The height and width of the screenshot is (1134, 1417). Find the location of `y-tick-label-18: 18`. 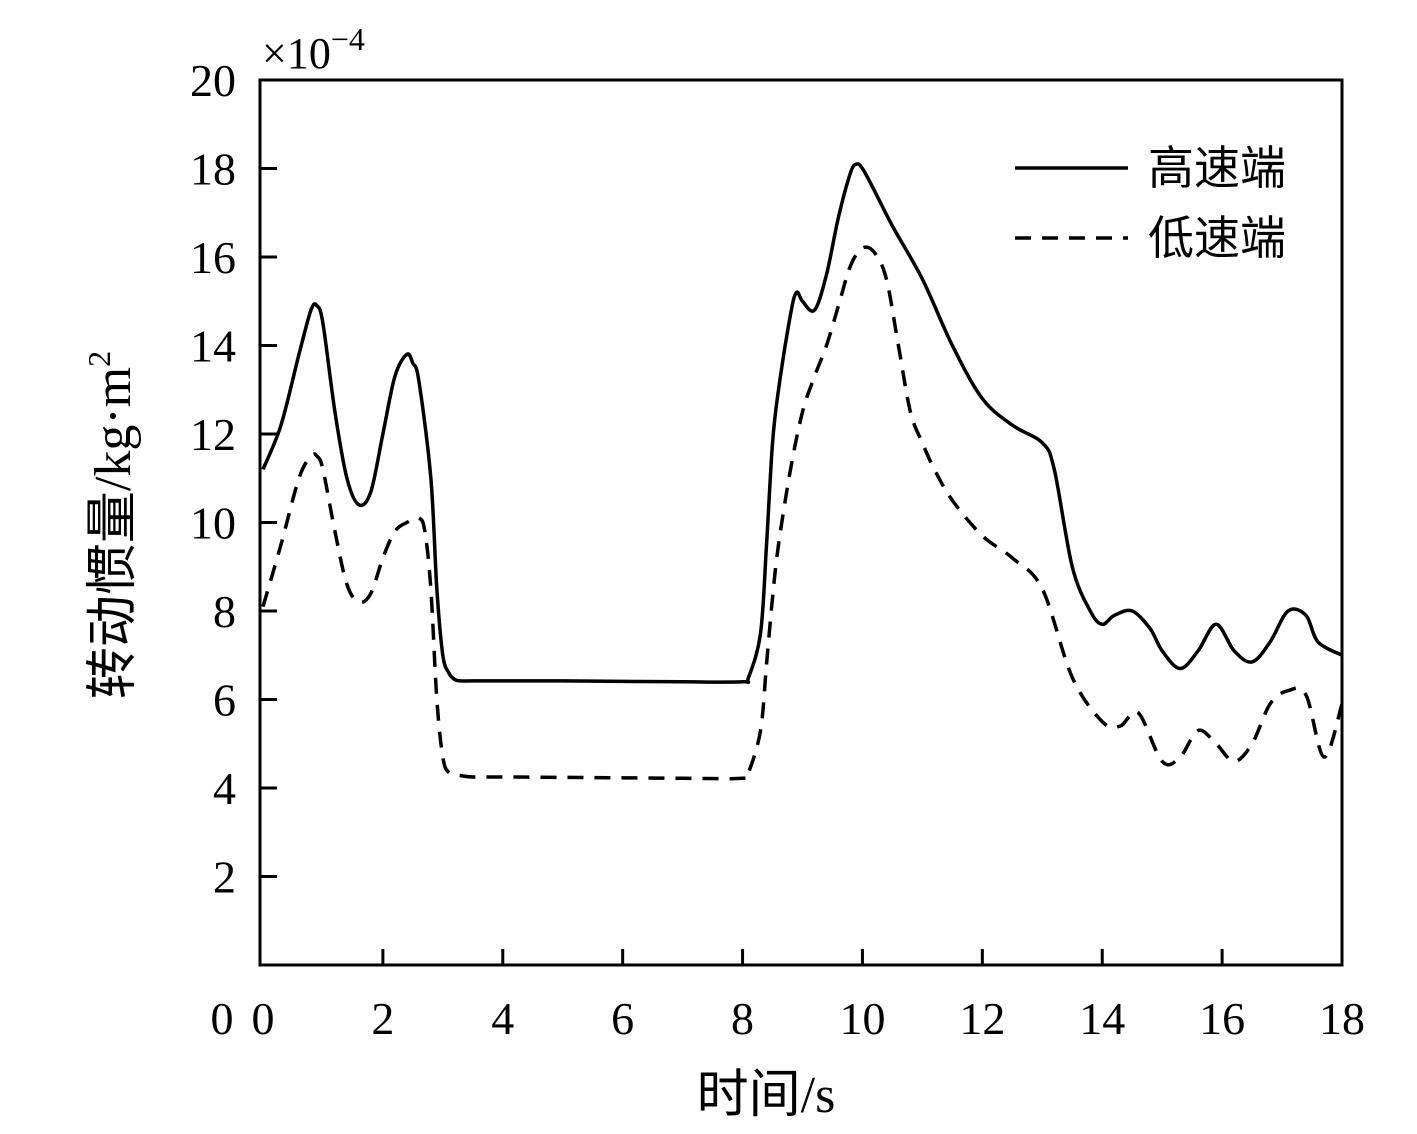

y-tick-label-18: 18 is located at coordinates (213, 169).